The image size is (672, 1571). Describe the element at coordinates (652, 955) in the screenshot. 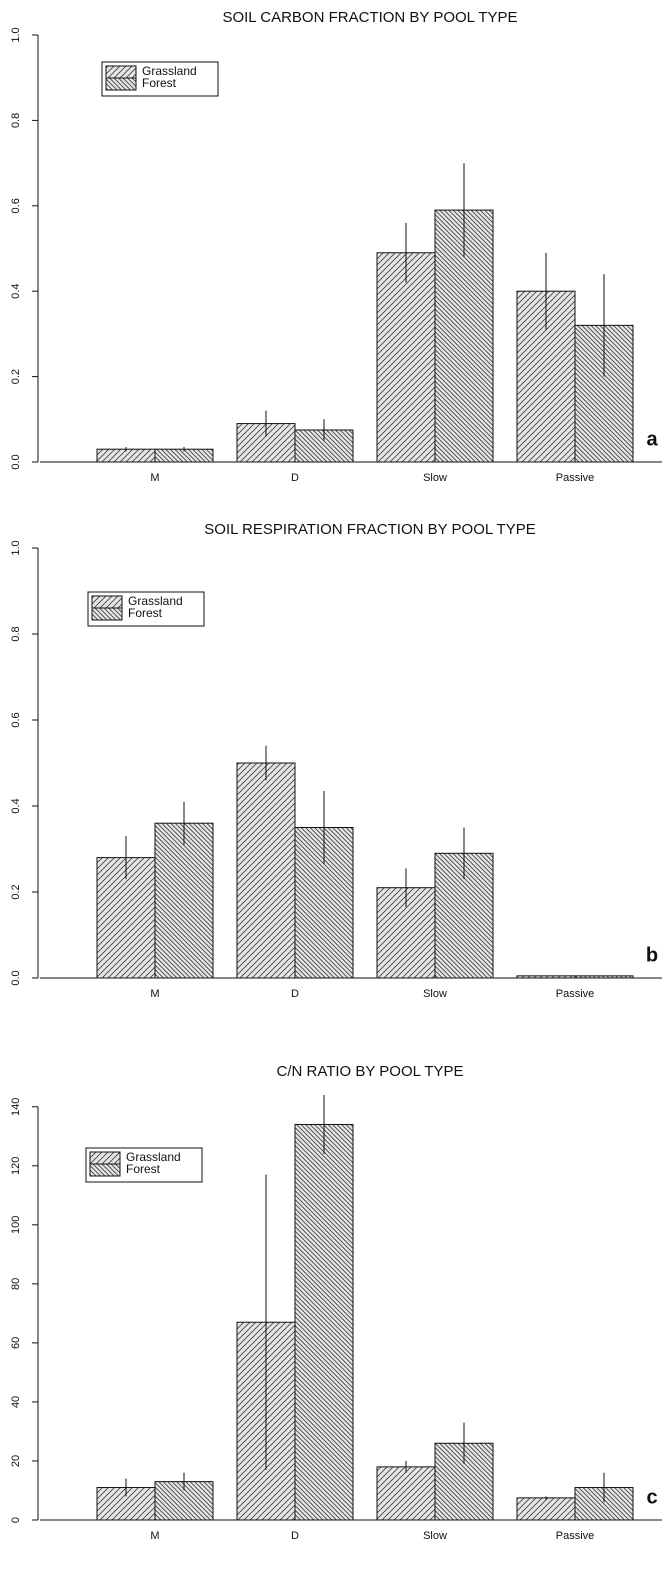

I see `panel-label: b` at that location.